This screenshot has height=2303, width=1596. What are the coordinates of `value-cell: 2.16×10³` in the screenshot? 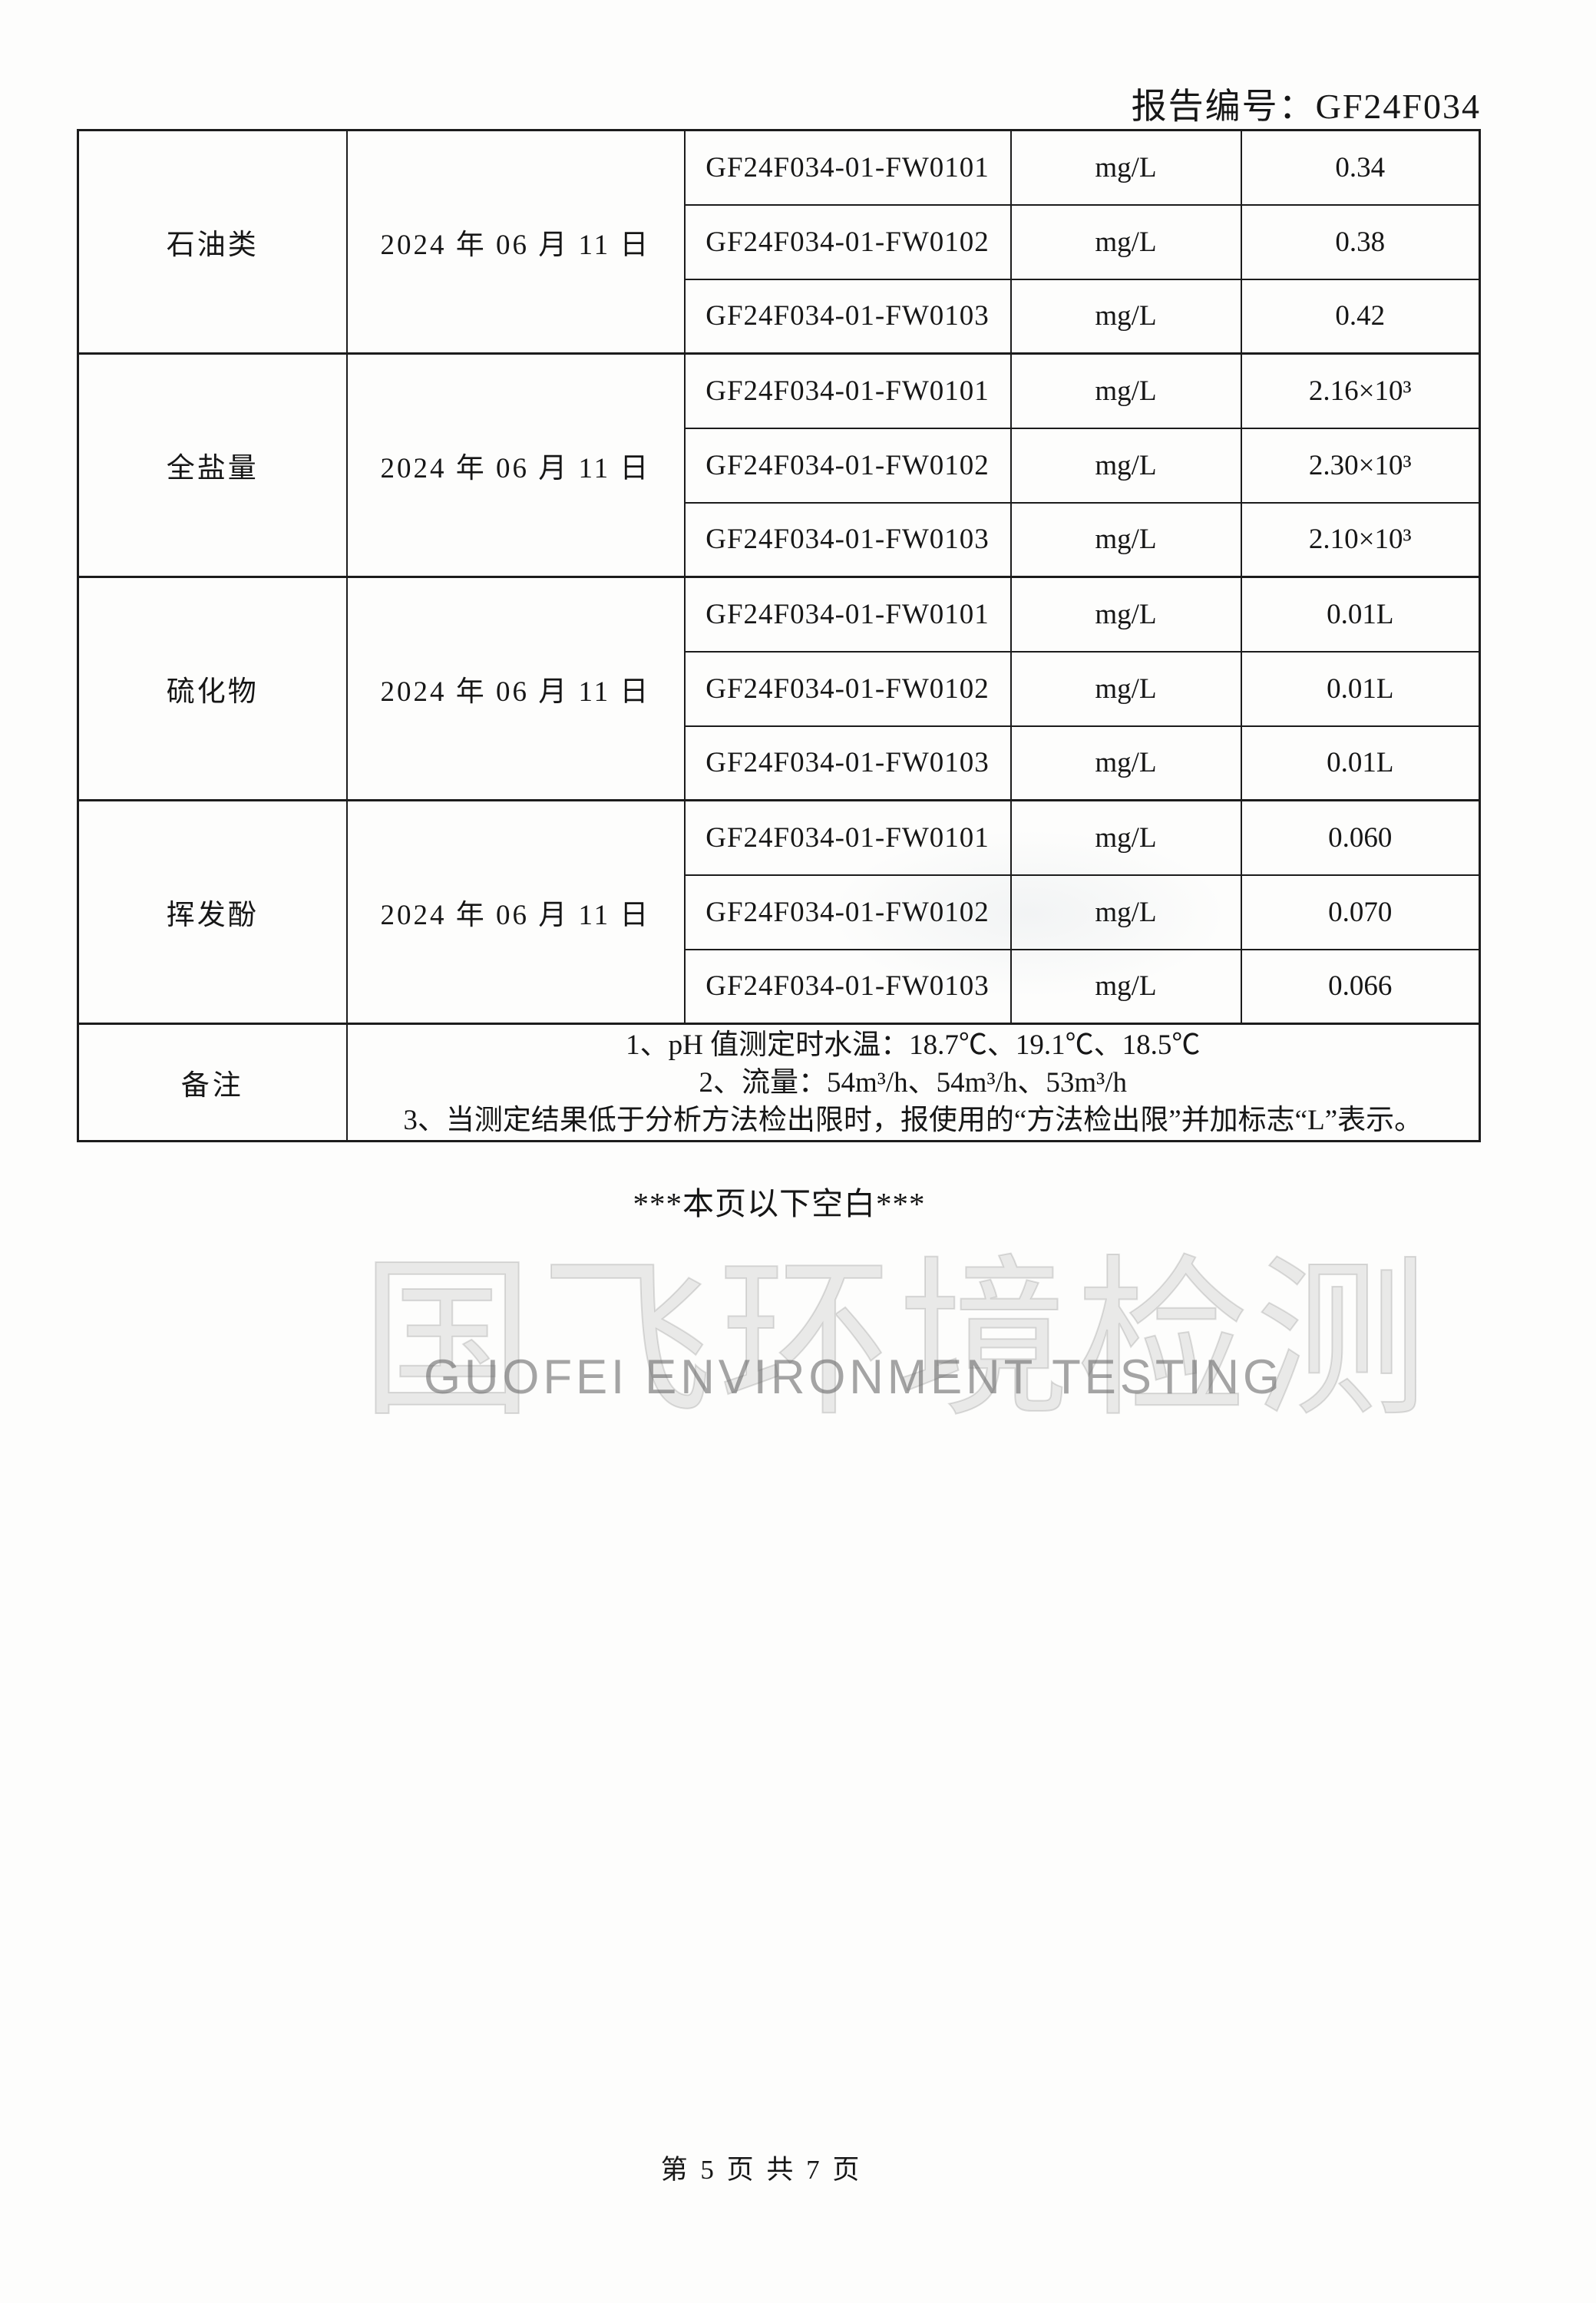 It's located at (1360, 391).